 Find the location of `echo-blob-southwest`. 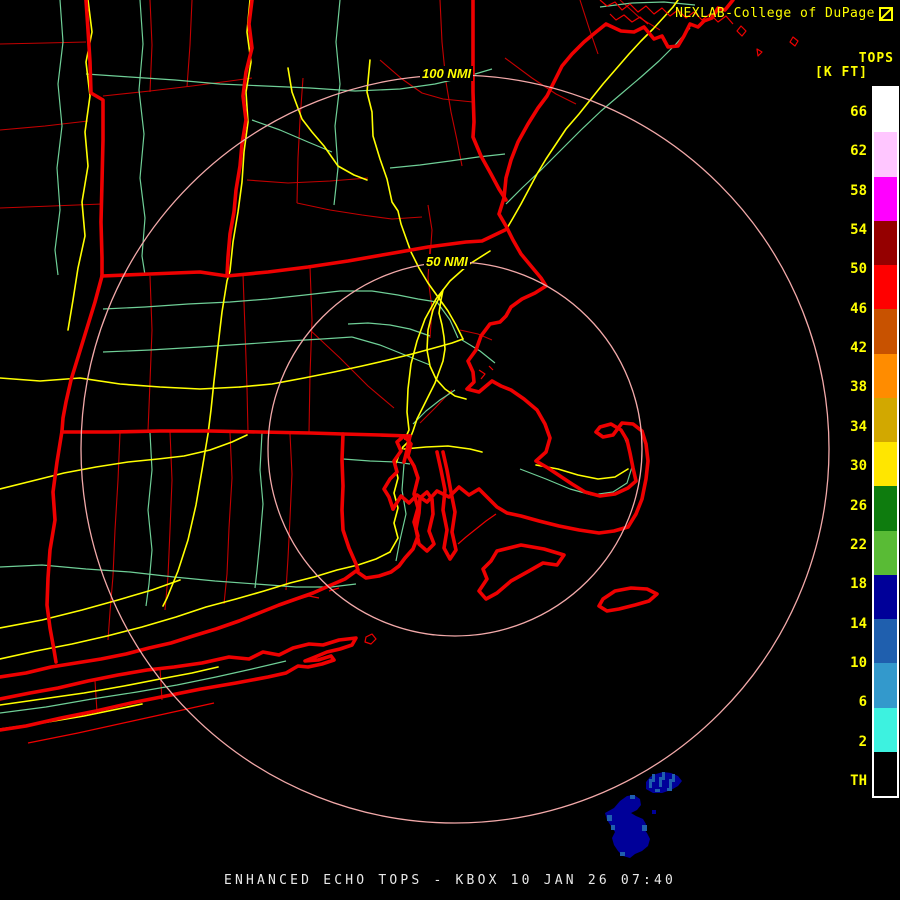

echo-blob-southwest is located at coordinates (627, 826).